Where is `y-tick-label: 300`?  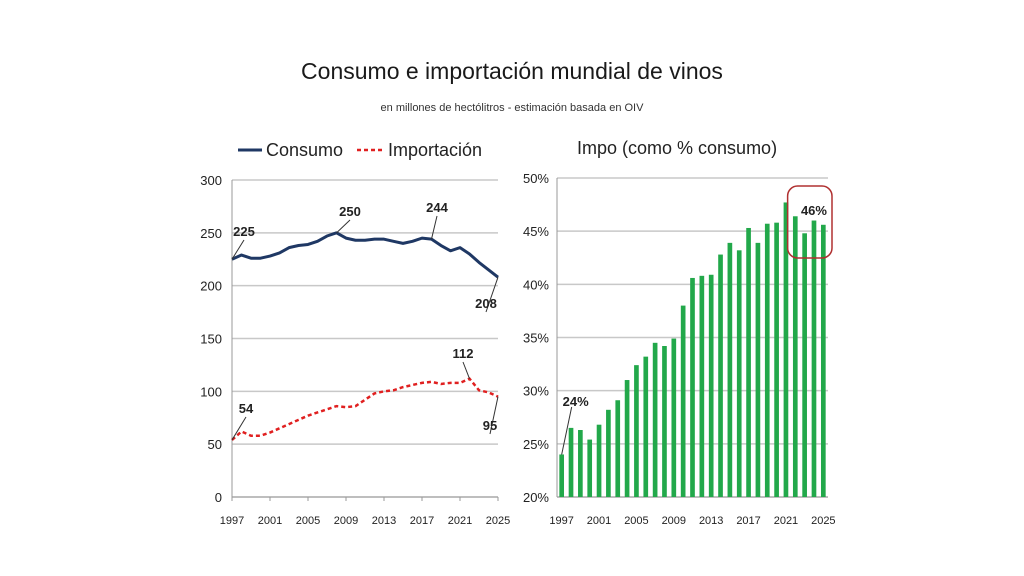 y-tick-label: 300 is located at coordinates (211, 180).